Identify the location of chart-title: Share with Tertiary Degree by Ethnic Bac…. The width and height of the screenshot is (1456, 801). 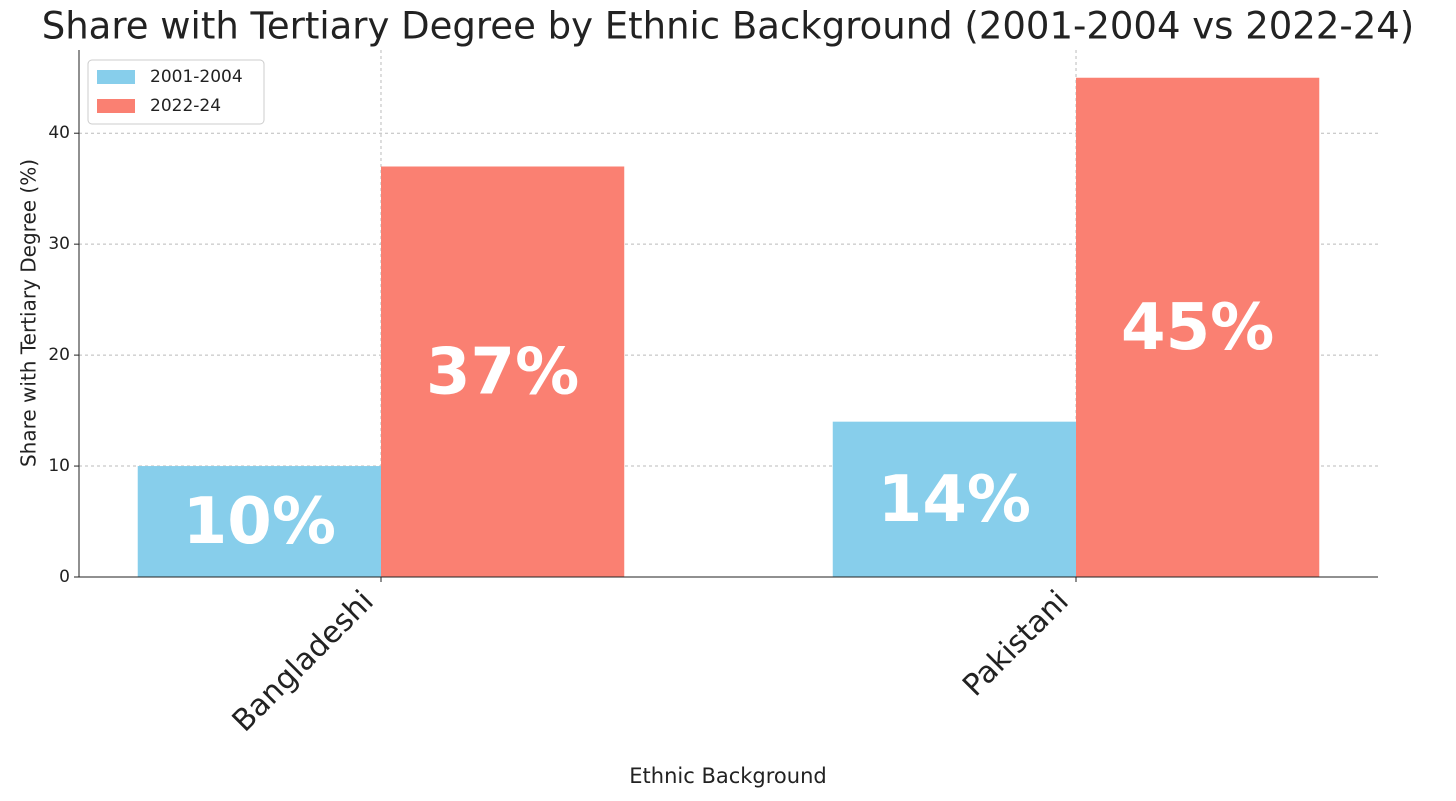
(728, 26).